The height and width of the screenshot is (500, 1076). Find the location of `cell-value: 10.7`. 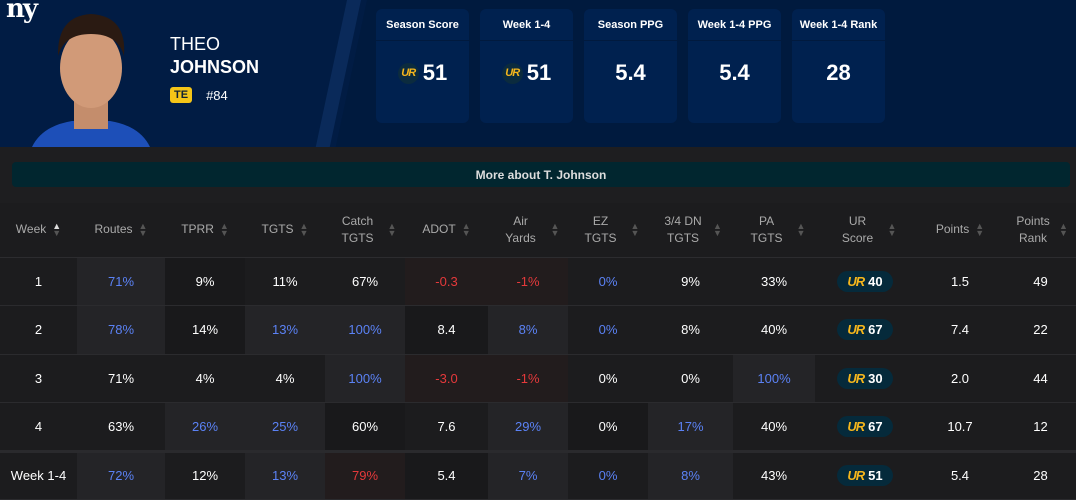

cell-value: 10.7 is located at coordinates (960, 426).